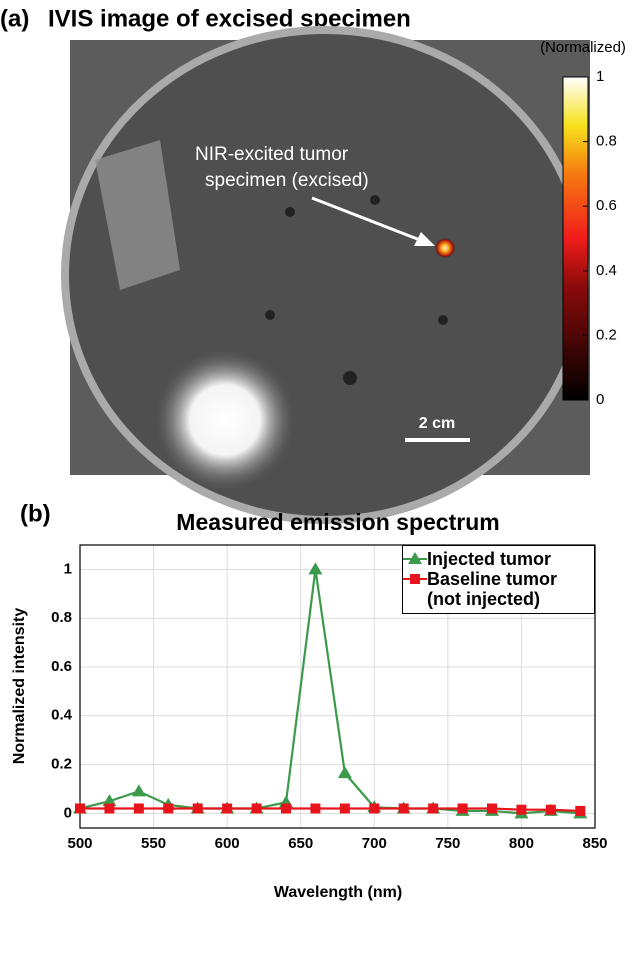 The height and width of the screenshot is (964, 644). Describe the element at coordinates (366, 219) in the screenshot. I see `arrow` at that location.